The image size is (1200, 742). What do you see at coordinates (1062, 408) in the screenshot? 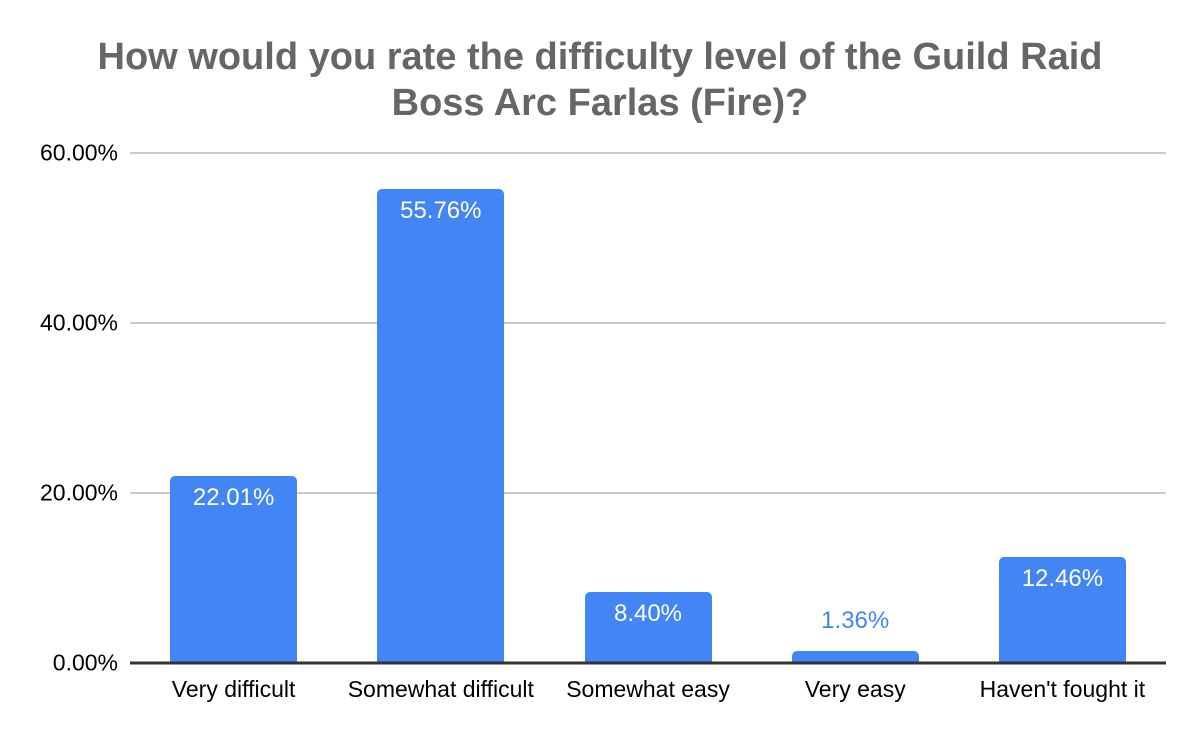
I see `bar-slot: 12.46%` at bounding box center [1062, 408].